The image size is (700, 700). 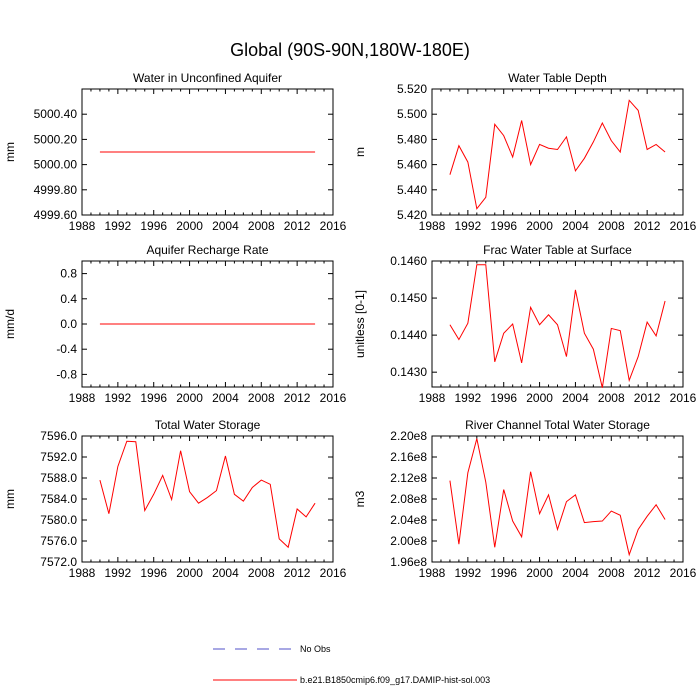 What do you see at coordinates (350, 50) in the screenshot?
I see `figure-title: Global (90S-90N,180W-180E)` at bounding box center [350, 50].